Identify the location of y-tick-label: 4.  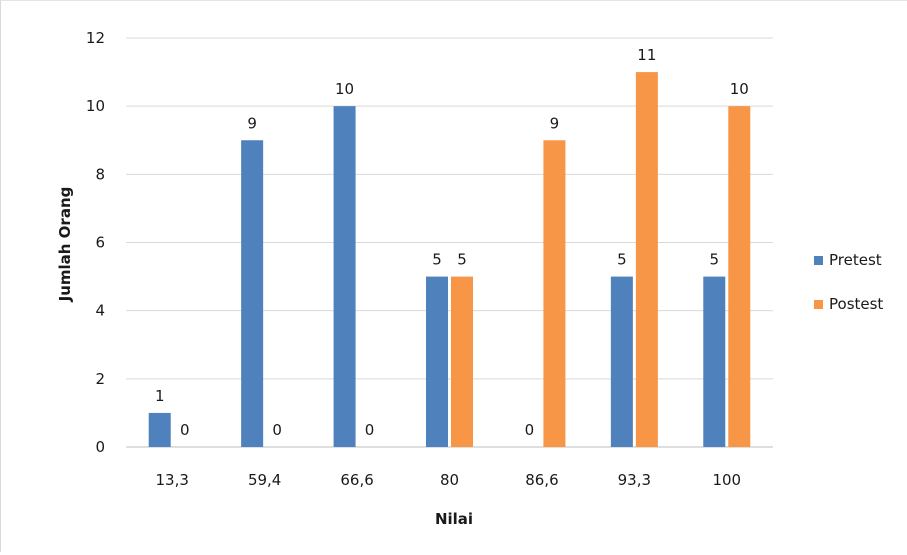
(100, 311).